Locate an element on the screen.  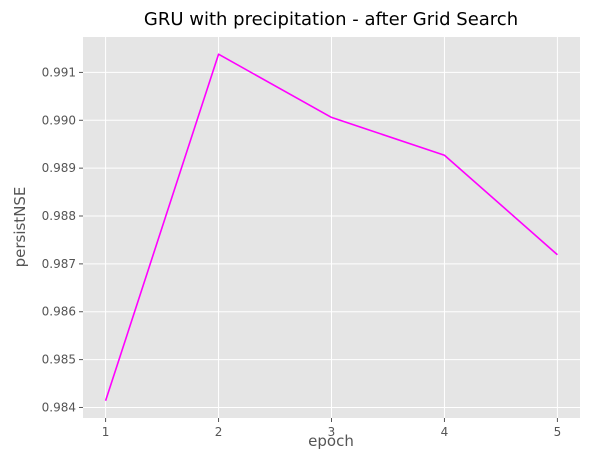
x-axis-label: epoch is located at coordinates (331, 441).